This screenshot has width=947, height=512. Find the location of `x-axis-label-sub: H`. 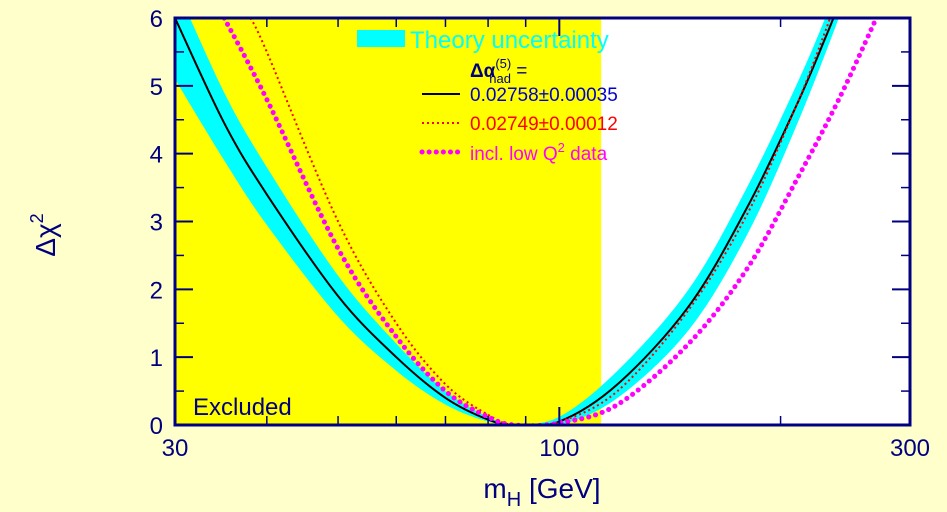

x-axis-label-sub: H is located at coordinates (514, 498).